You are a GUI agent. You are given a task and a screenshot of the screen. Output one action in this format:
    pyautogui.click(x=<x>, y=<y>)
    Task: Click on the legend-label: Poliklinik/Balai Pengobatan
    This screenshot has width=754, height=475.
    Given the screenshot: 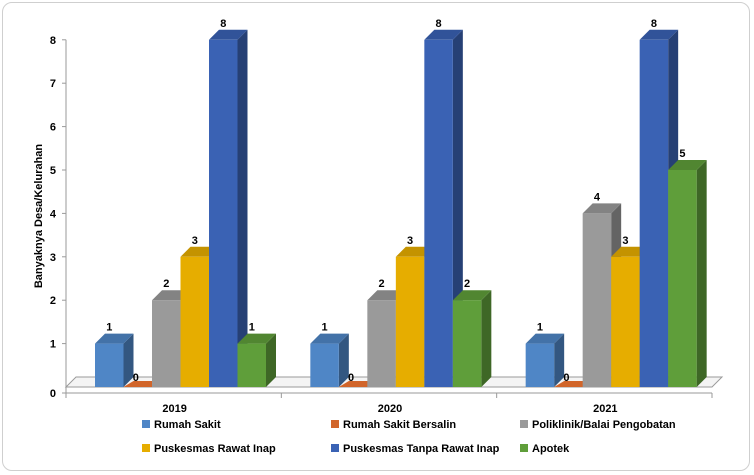 What is the action you would take?
    pyautogui.click(x=604, y=425)
    